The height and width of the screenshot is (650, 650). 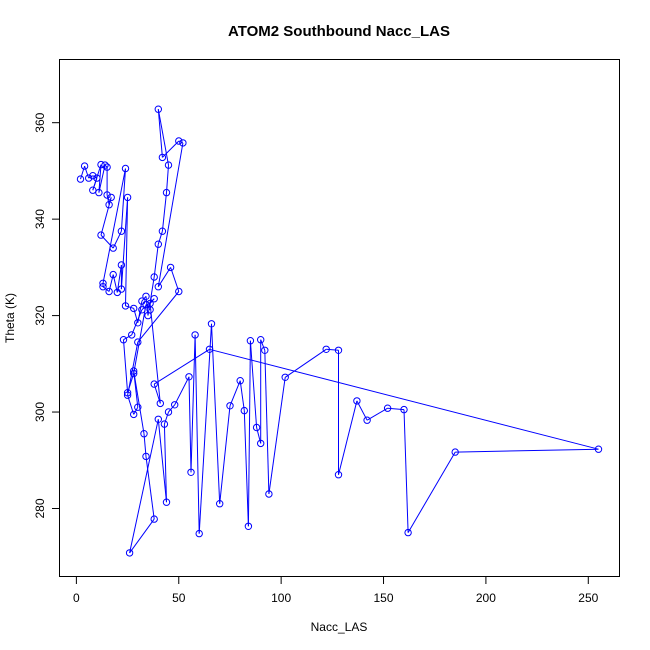 I want to click on x-axis: 0 50 100 150 200 250, so click(x=336, y=590).